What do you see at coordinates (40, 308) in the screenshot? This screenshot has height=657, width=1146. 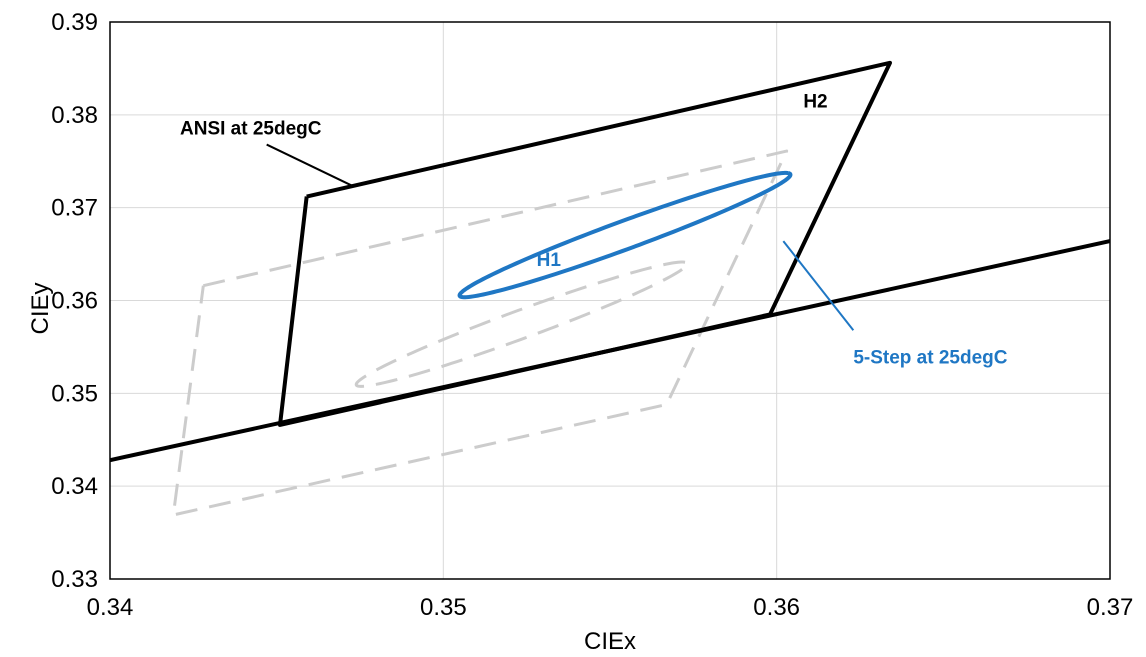 I see `y-axis-title: CIEy` at bounding box center [40, 308].